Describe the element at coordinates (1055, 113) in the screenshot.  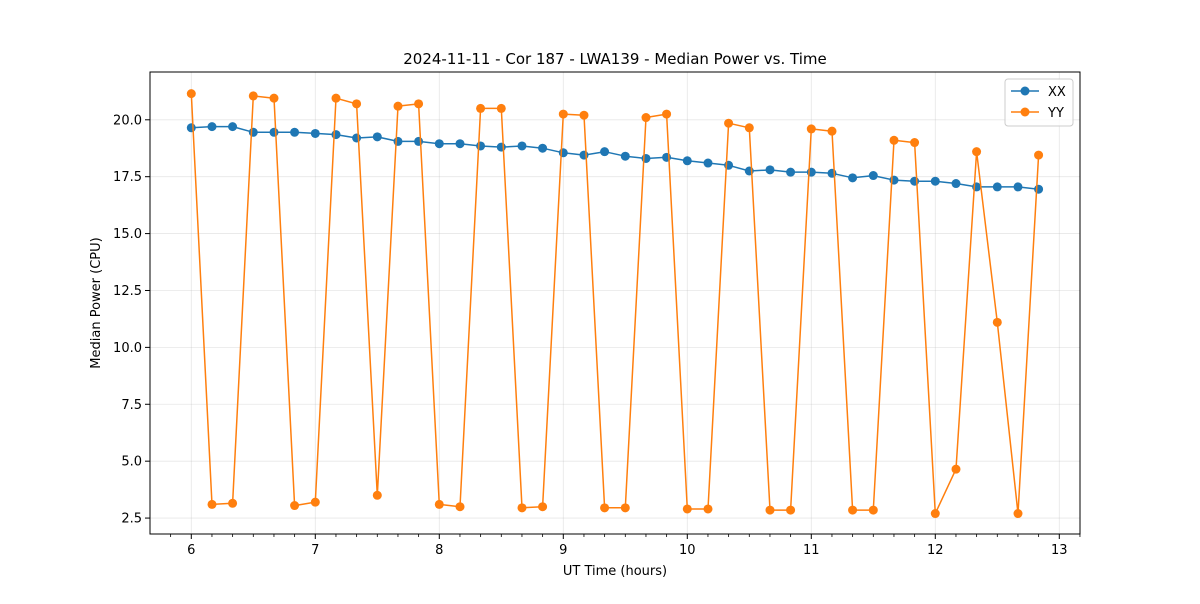
I see `legend-yy-label: YY` at that location.